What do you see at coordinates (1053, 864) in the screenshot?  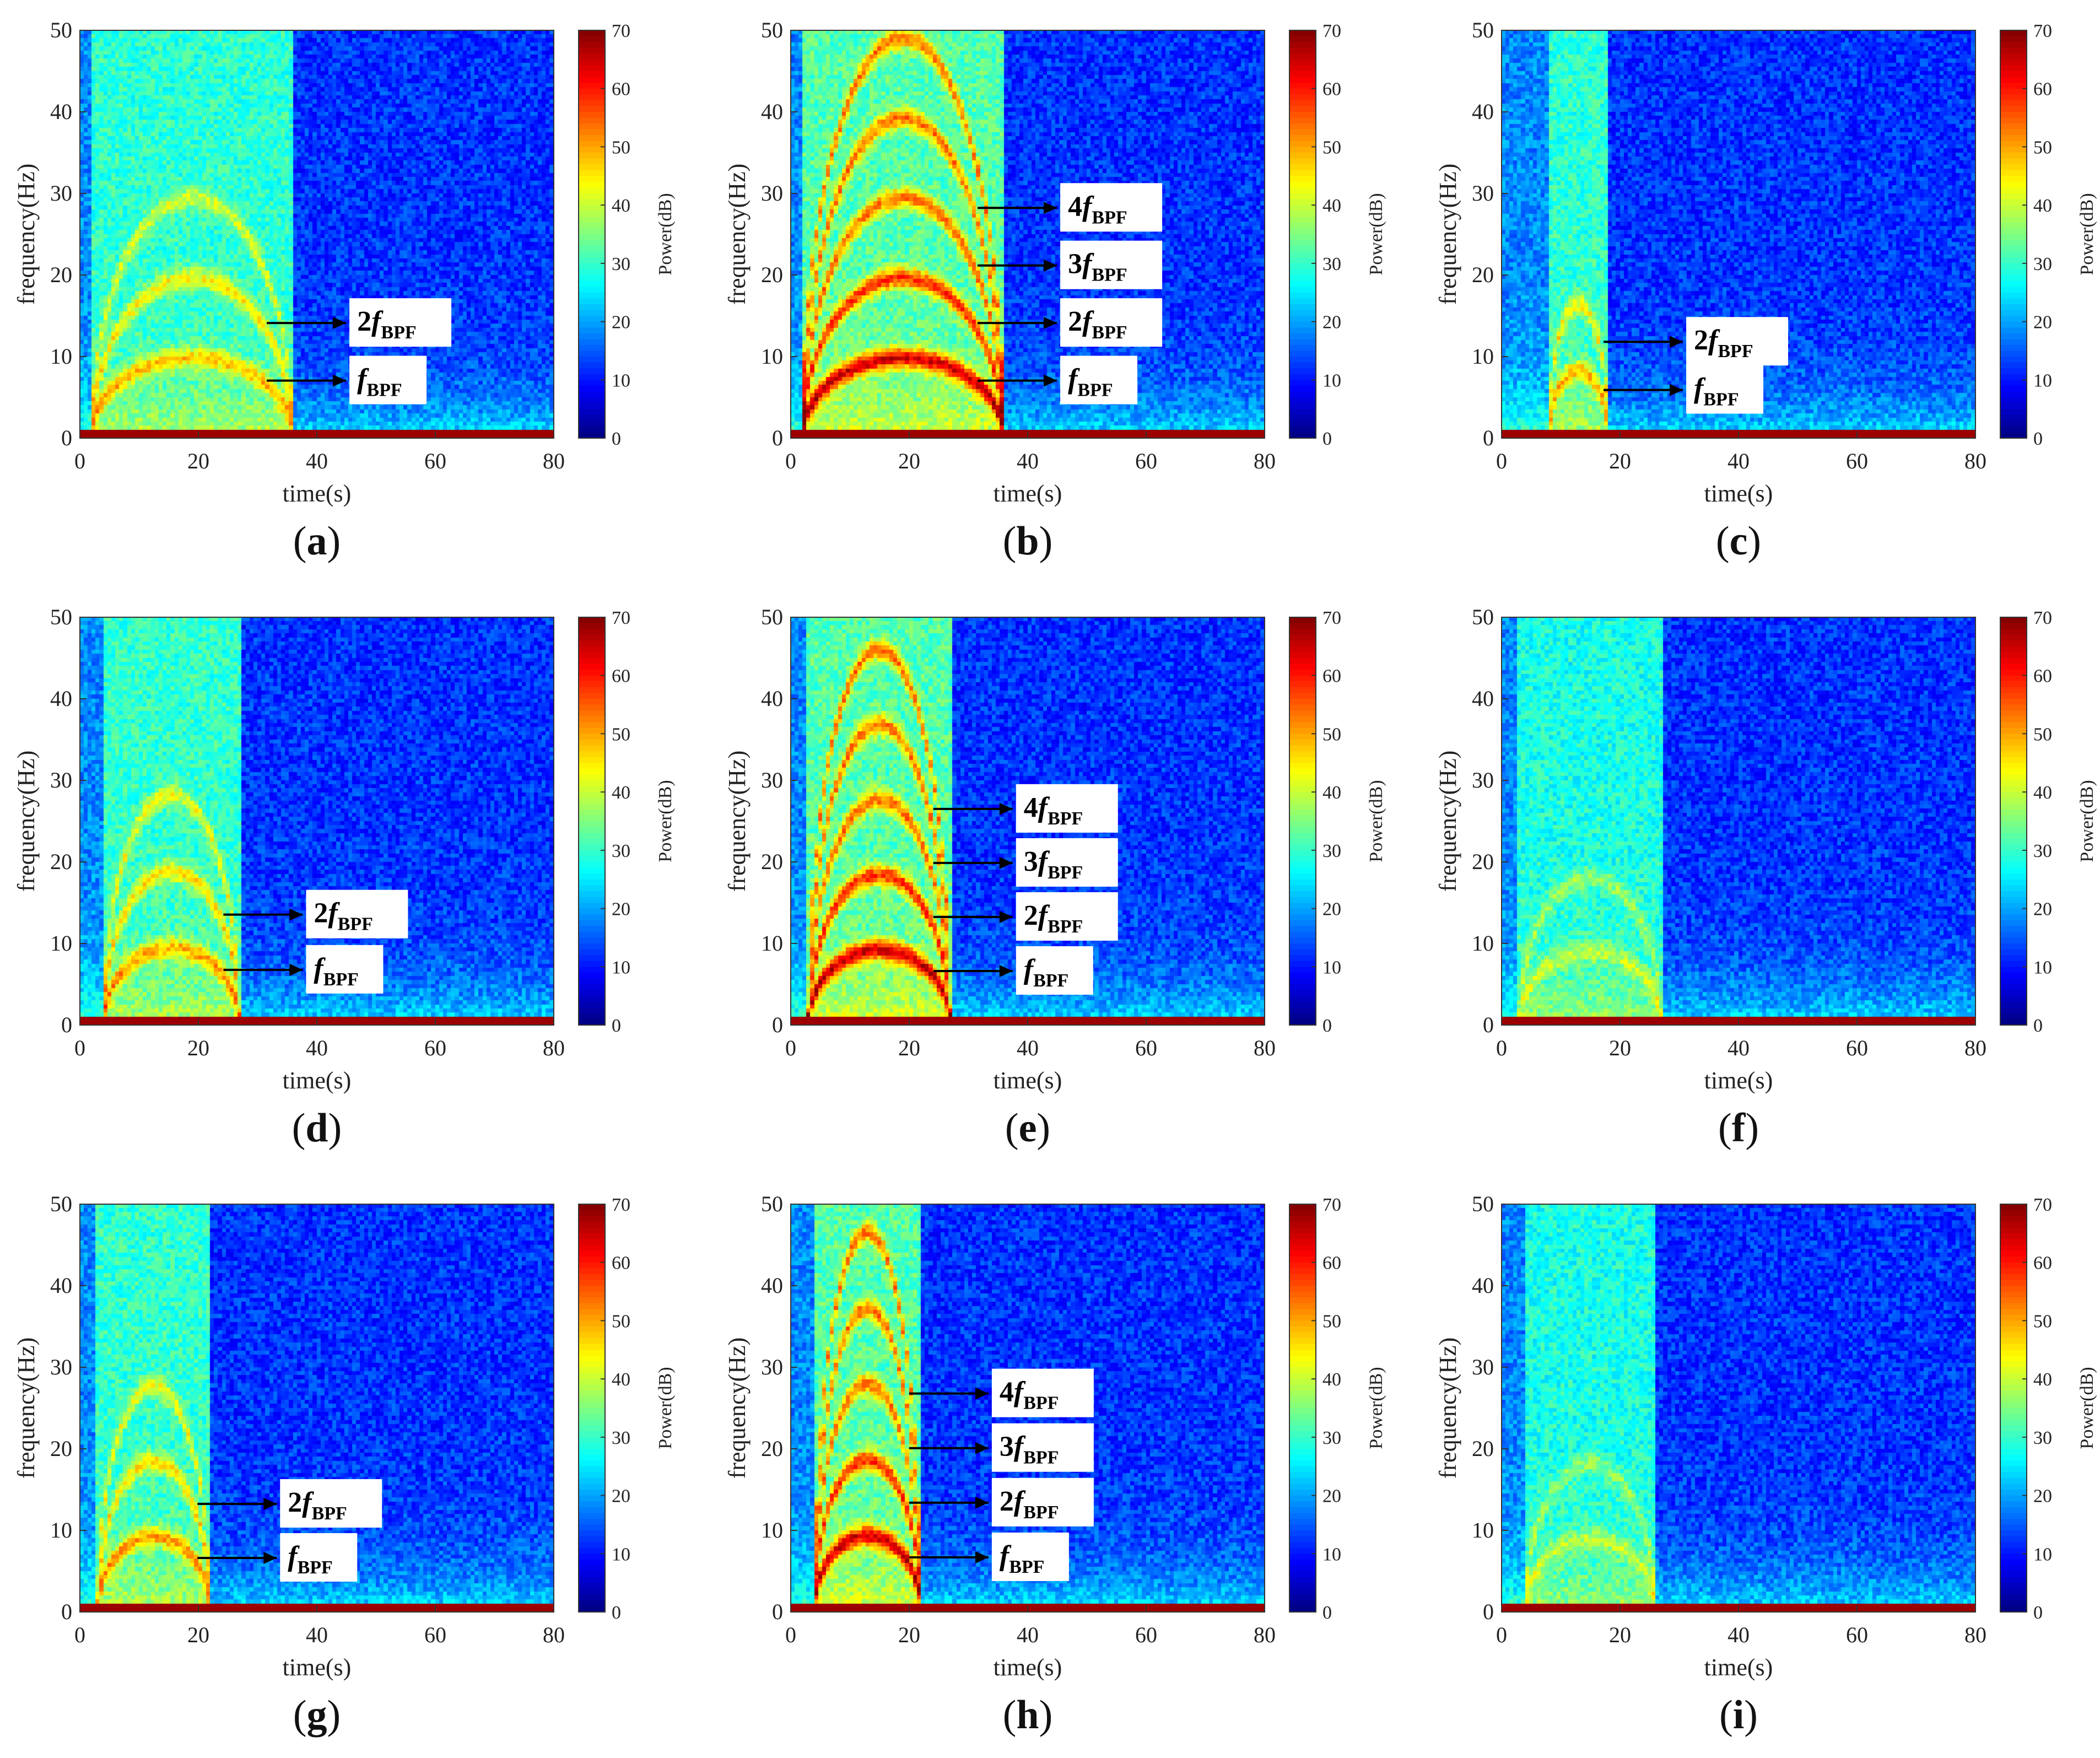 I see `annotation-3fbpf-text: 3fBPF` at bounding box center [1053, 864].